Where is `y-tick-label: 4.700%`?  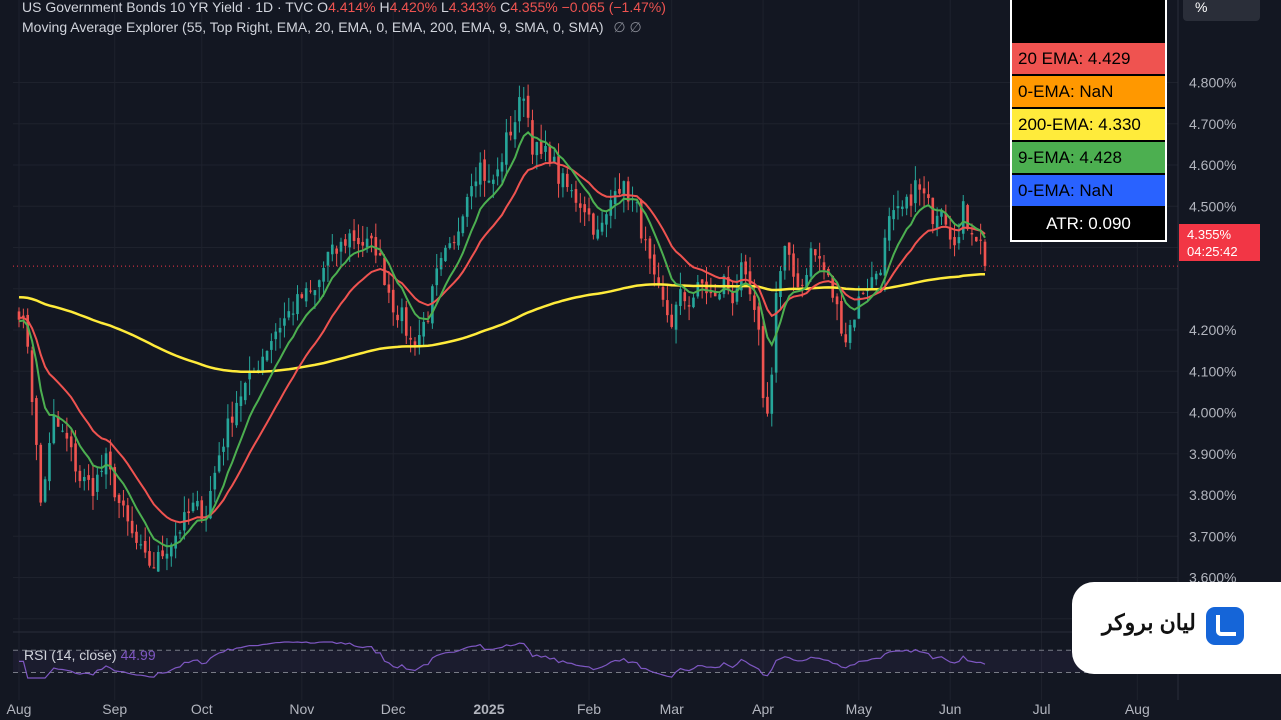
y-tick-label: 4.700% is located at coordinates (1212, 124).